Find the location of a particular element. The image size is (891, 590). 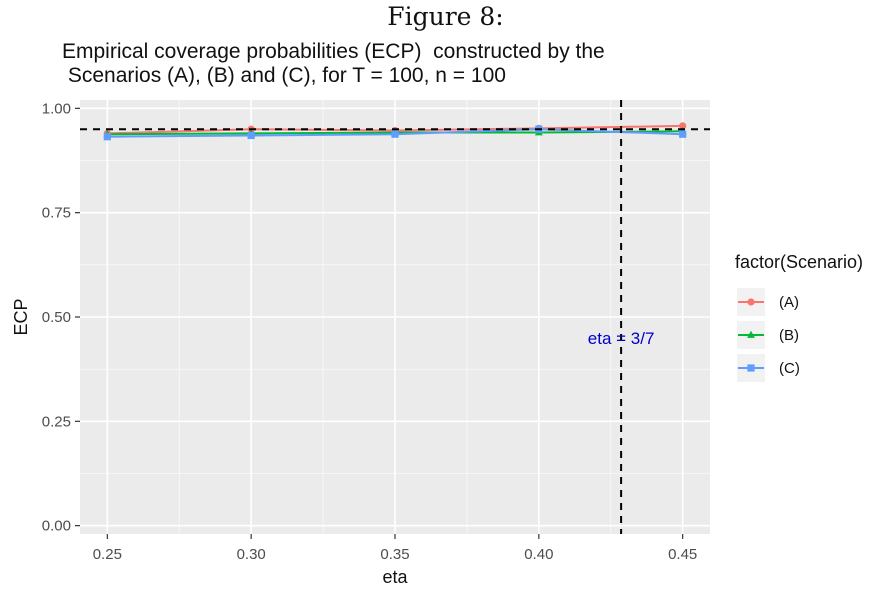

legend-key-marker-a is located at coordinates (751, 302).